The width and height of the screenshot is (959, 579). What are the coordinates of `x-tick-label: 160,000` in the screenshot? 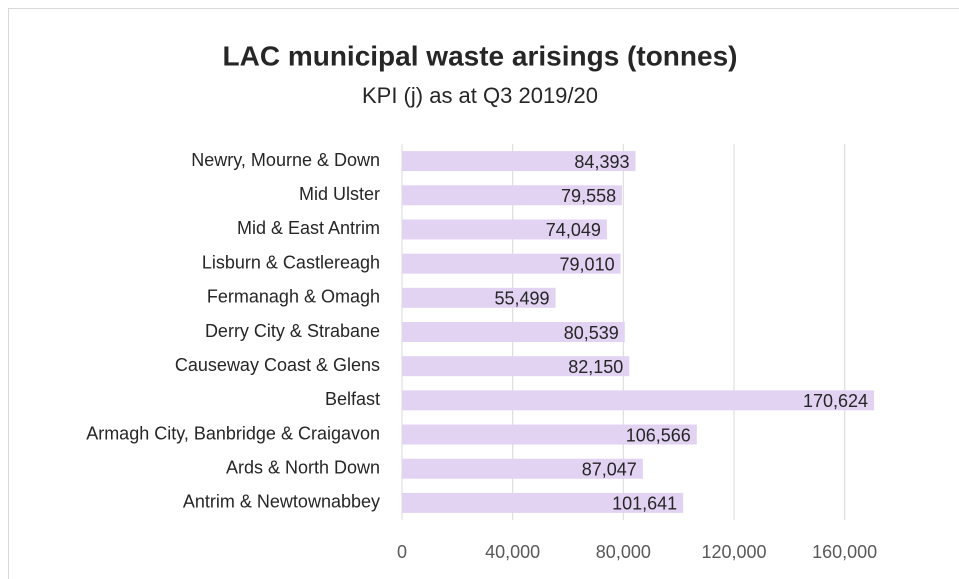 It's located at (844, 552).